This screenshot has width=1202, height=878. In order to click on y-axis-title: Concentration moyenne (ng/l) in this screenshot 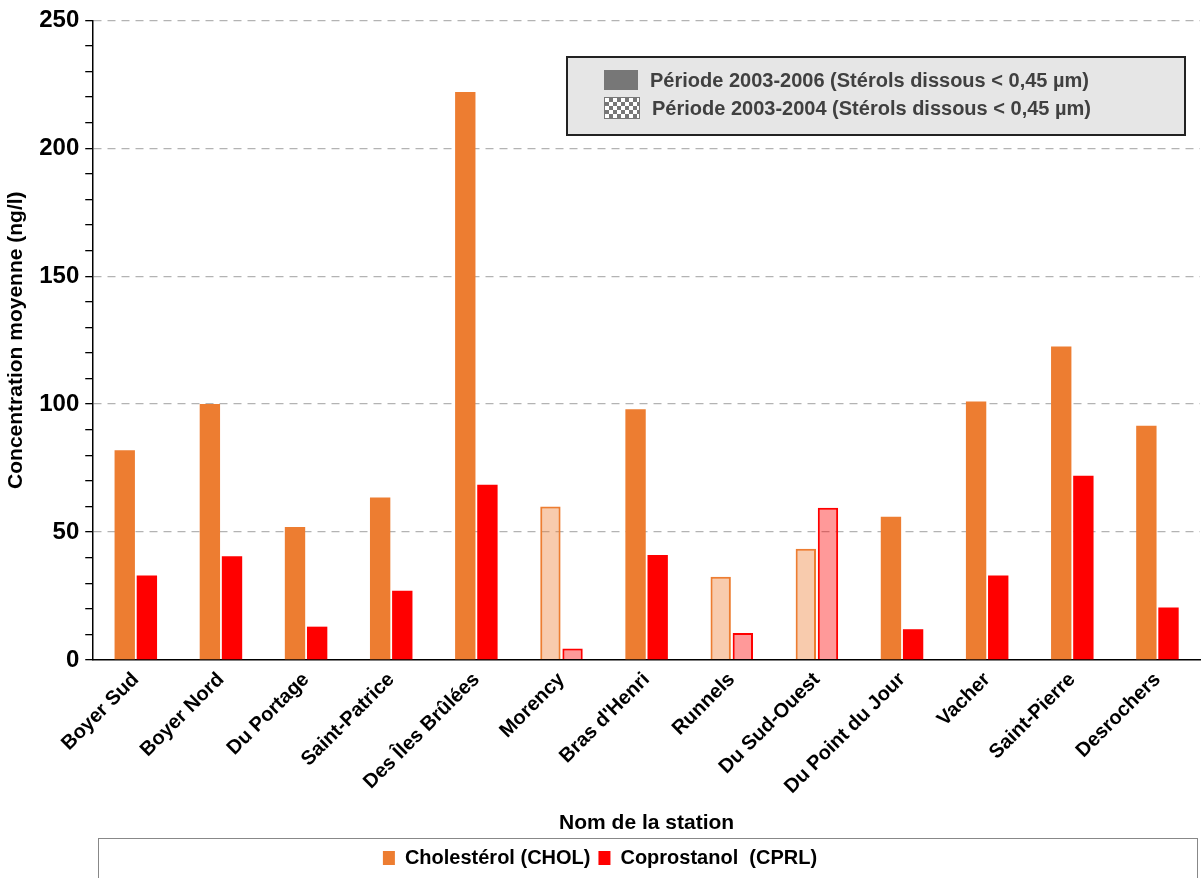, I will do `click(15, 340)`.